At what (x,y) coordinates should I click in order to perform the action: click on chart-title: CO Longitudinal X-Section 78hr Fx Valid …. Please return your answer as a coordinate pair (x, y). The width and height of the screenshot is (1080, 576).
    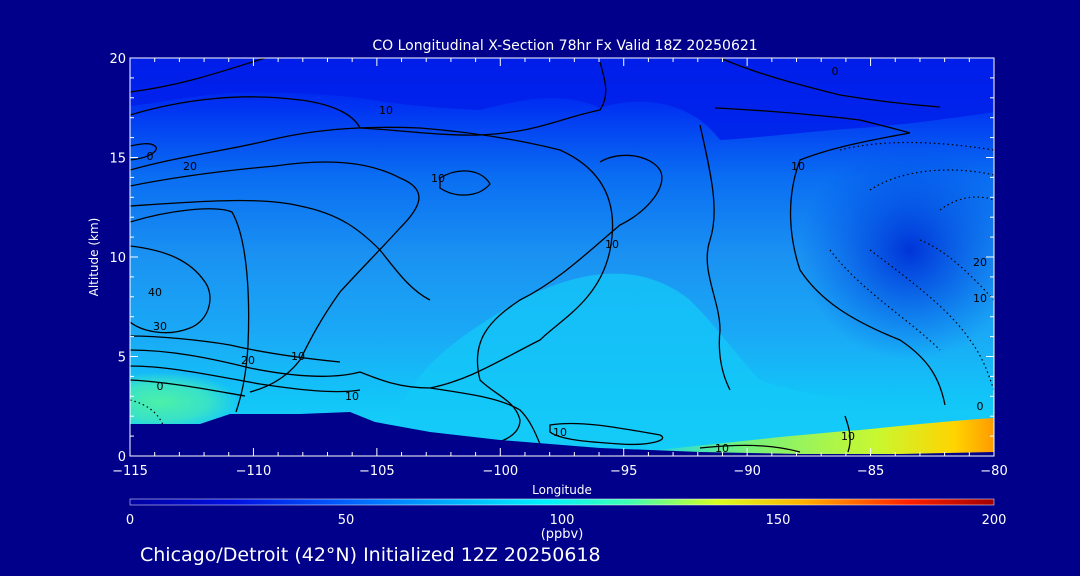
    Looking at the image, I should click on (564, 46).